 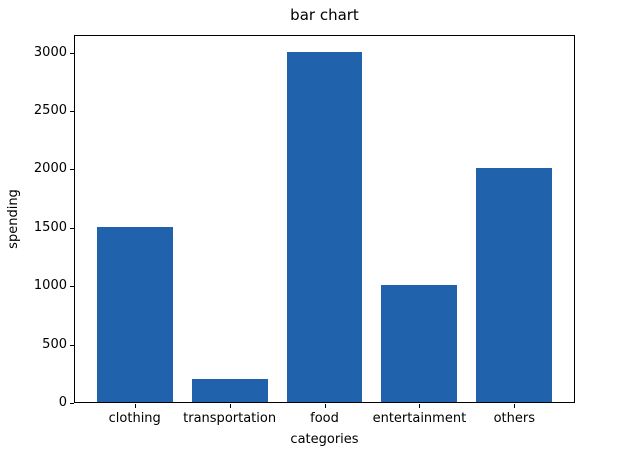 I want to click on bar-clothing, so click(x=134, y=314).